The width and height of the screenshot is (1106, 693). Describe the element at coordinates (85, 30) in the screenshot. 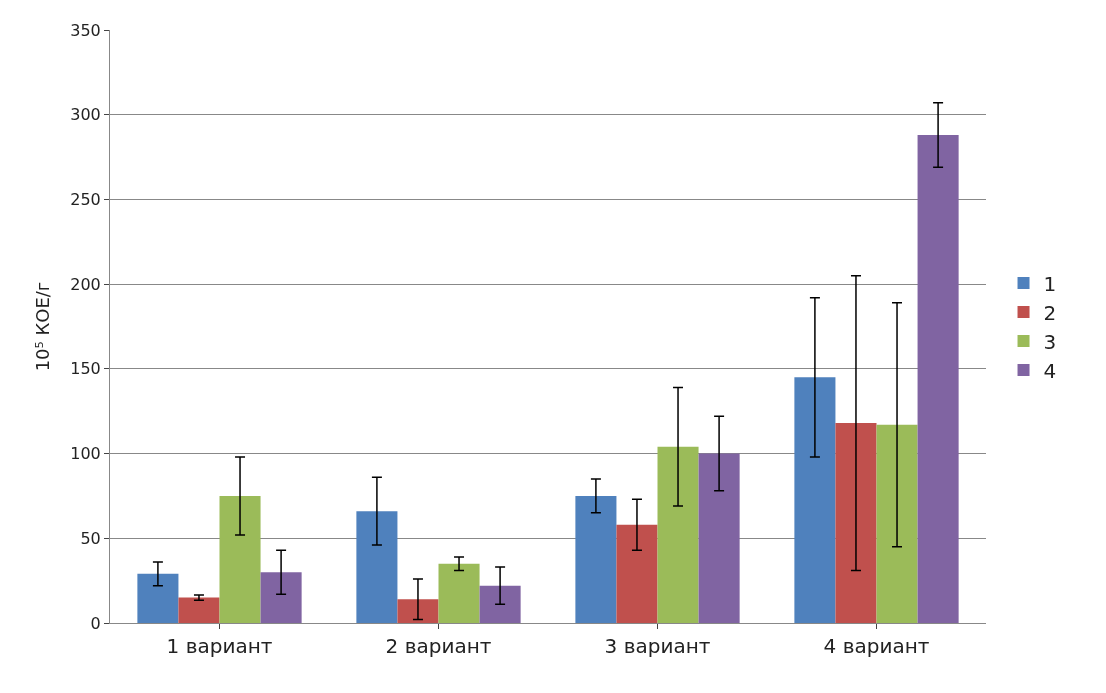

I see `y-tick-label: 350` at that location.